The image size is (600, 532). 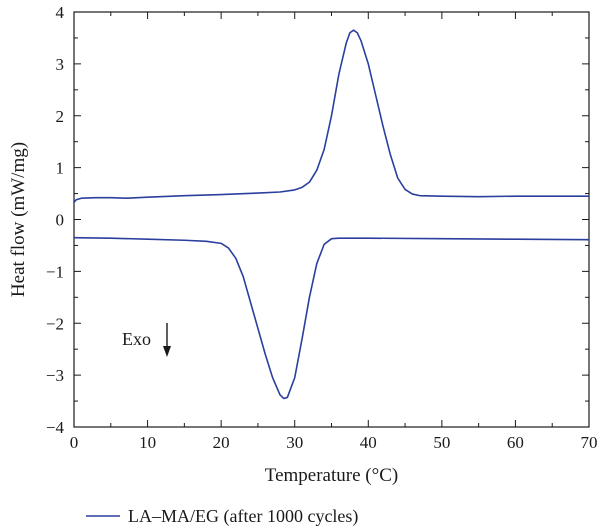 What do you see at coordinates (60, 116) in the screenshot?
I see `y-tick-label: 2` at bounding box center [60, 116].